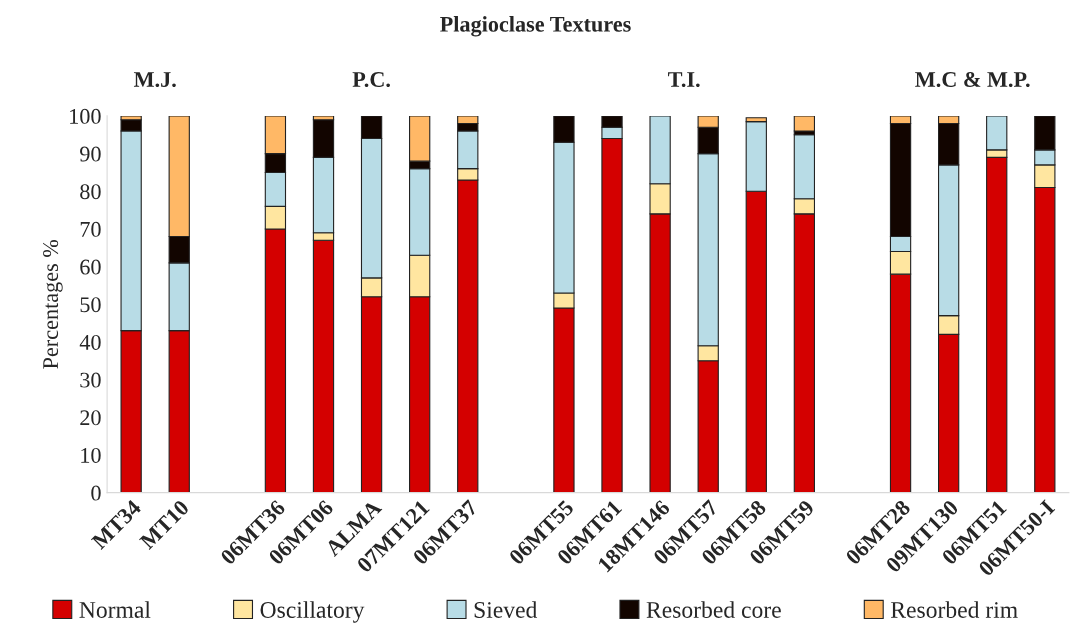 This screenshot has width=1071, height=644. I want to click on y-tick-label: 70, so click(90, 229).